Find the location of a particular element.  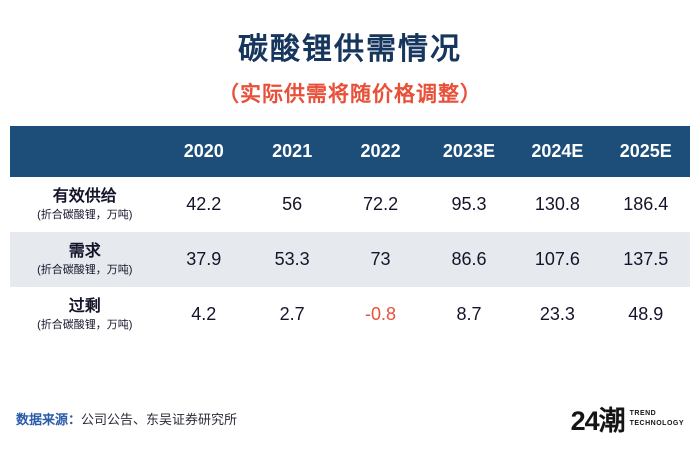

cell-value: 130.8 is located at coordinates (557, 204).